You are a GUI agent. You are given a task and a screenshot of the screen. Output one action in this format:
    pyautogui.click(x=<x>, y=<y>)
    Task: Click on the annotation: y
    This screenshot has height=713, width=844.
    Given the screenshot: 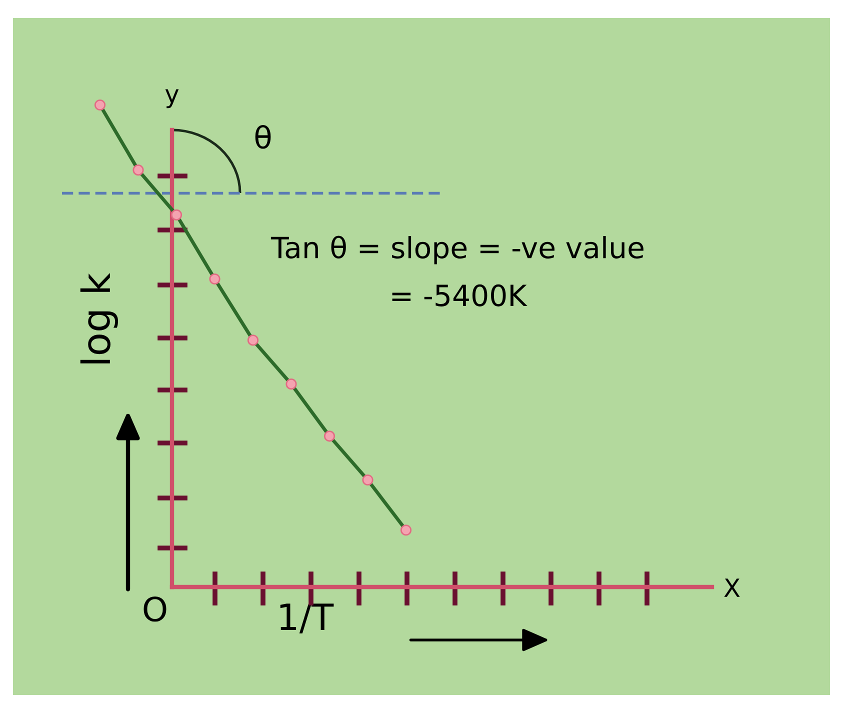 What is the action you would take?
    pyautogui.click(x=172, y=98)
    